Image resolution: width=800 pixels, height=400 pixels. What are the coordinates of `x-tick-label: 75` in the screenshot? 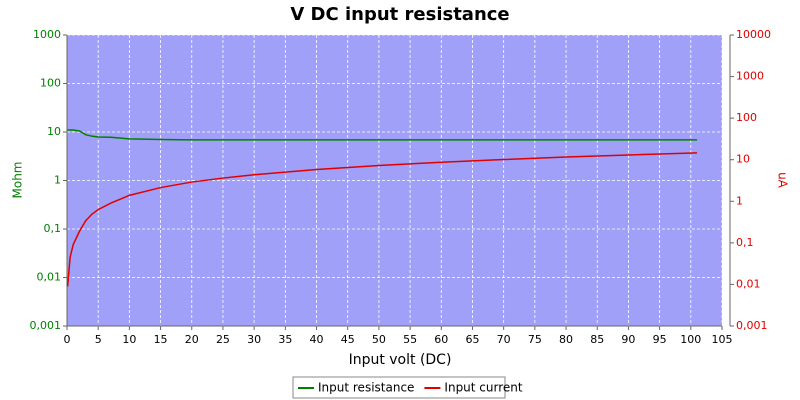 It's located at (535, 339).